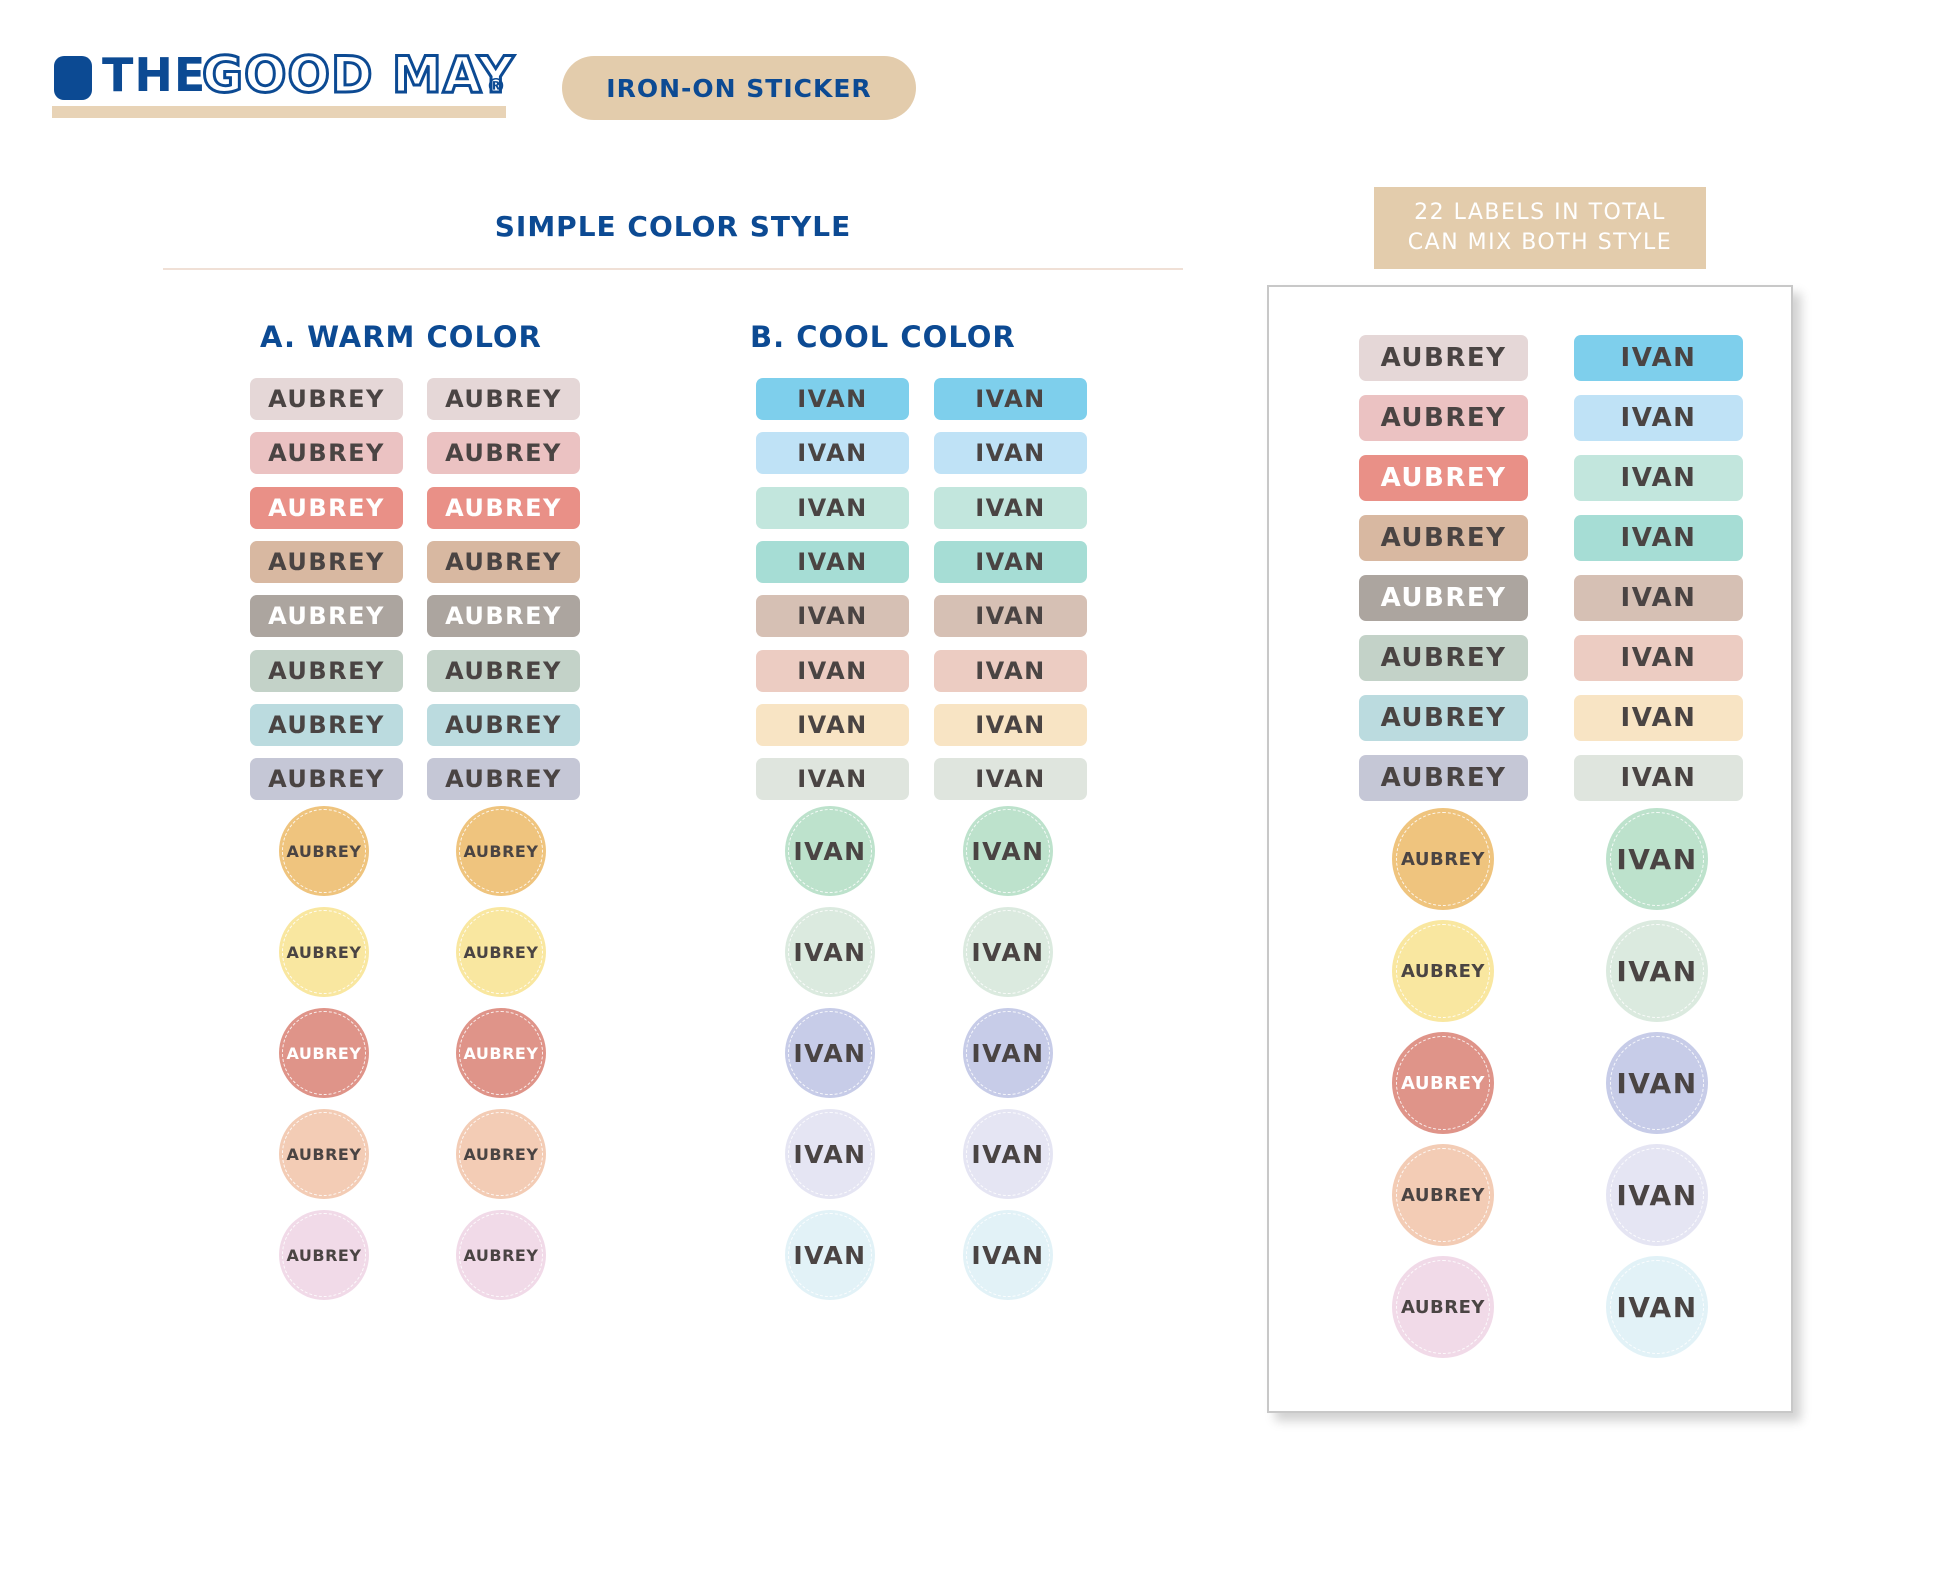 Image resolution: width=1946 pixels, height=1581 pixels. What do you see at coordinates (154, 75) in the screenshot?
I see `logo-text-the: THE` at bounding box center [154, 75].